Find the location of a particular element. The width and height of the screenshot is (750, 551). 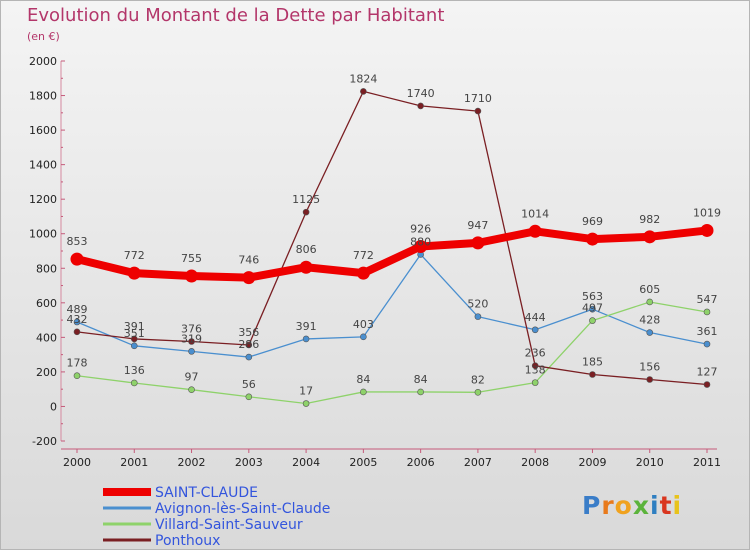

data-label-avignon-les-saint-claude: 351 is located at coordinates (134, 333).